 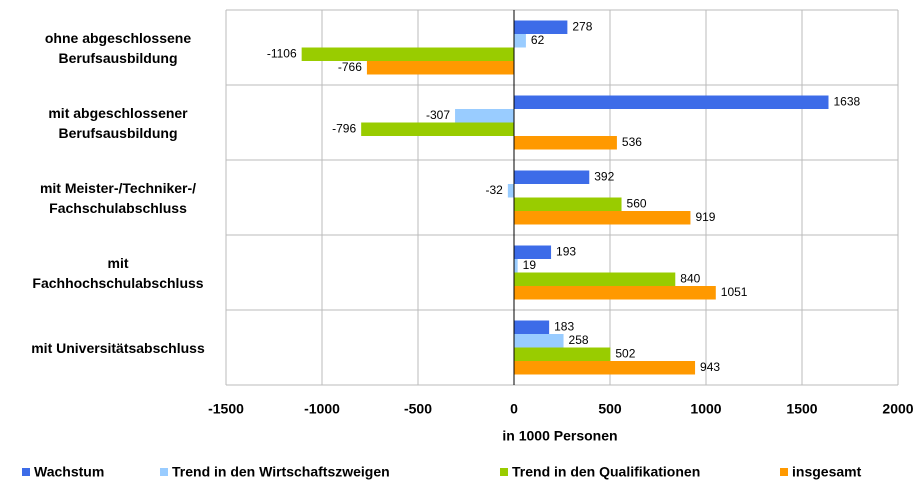 I want to click on x-tick-label: 2000, so click(x=897, y=409).